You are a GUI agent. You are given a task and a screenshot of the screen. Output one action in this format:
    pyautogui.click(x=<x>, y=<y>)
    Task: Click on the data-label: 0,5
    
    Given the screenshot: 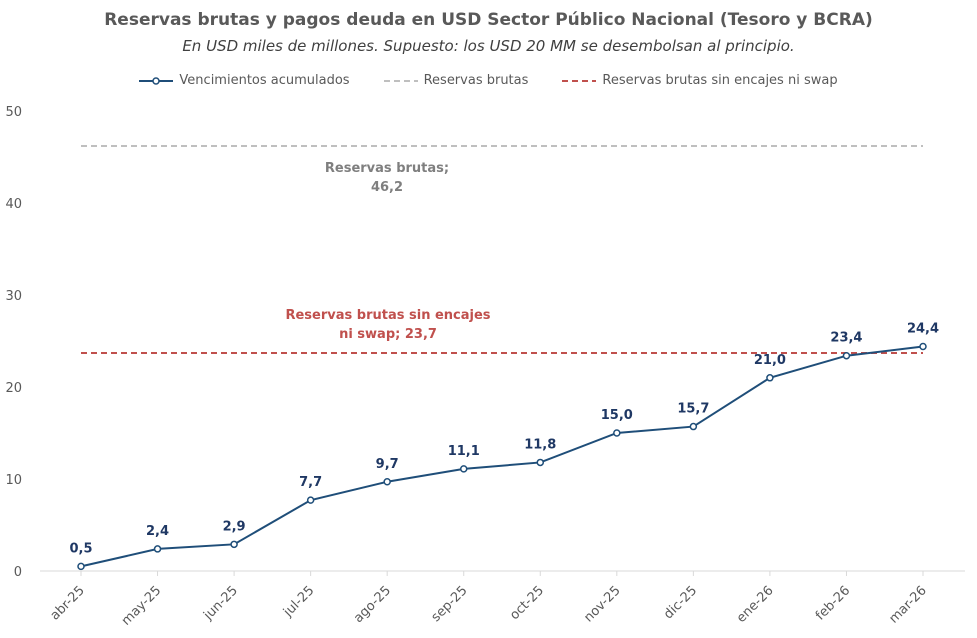 What is the action you would take?
    pyautogui.click(x=80, y=548)
    